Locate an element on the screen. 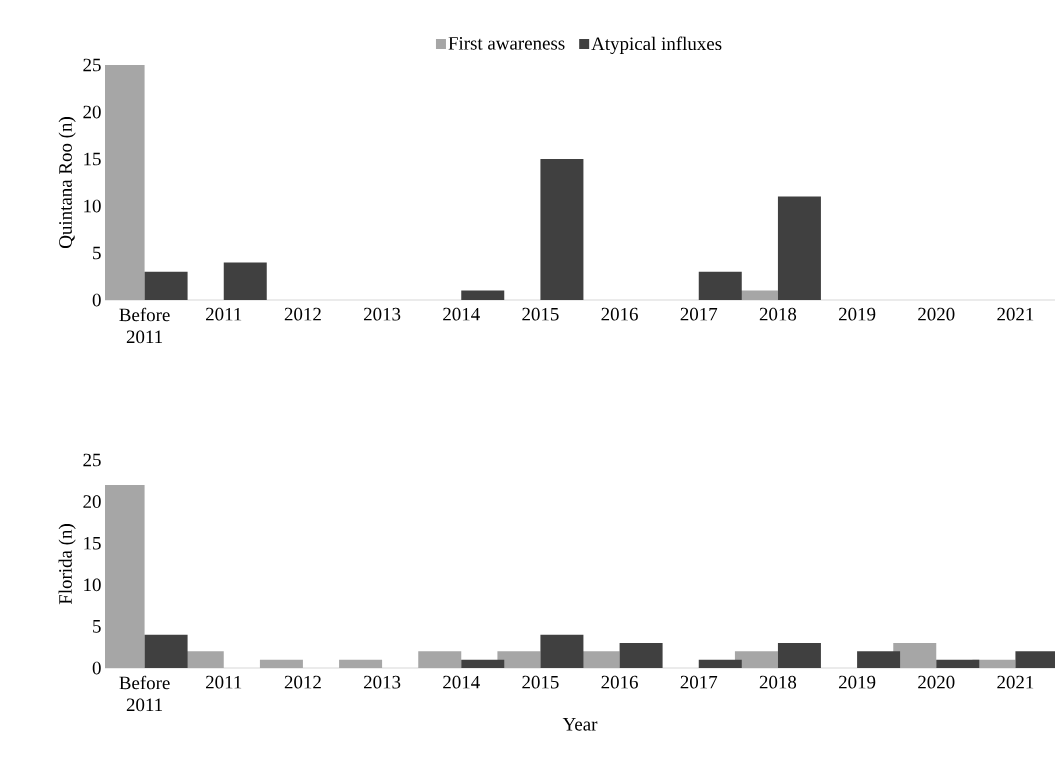  y-axis-title: Florida (n) is located at coordinates (67, 564).